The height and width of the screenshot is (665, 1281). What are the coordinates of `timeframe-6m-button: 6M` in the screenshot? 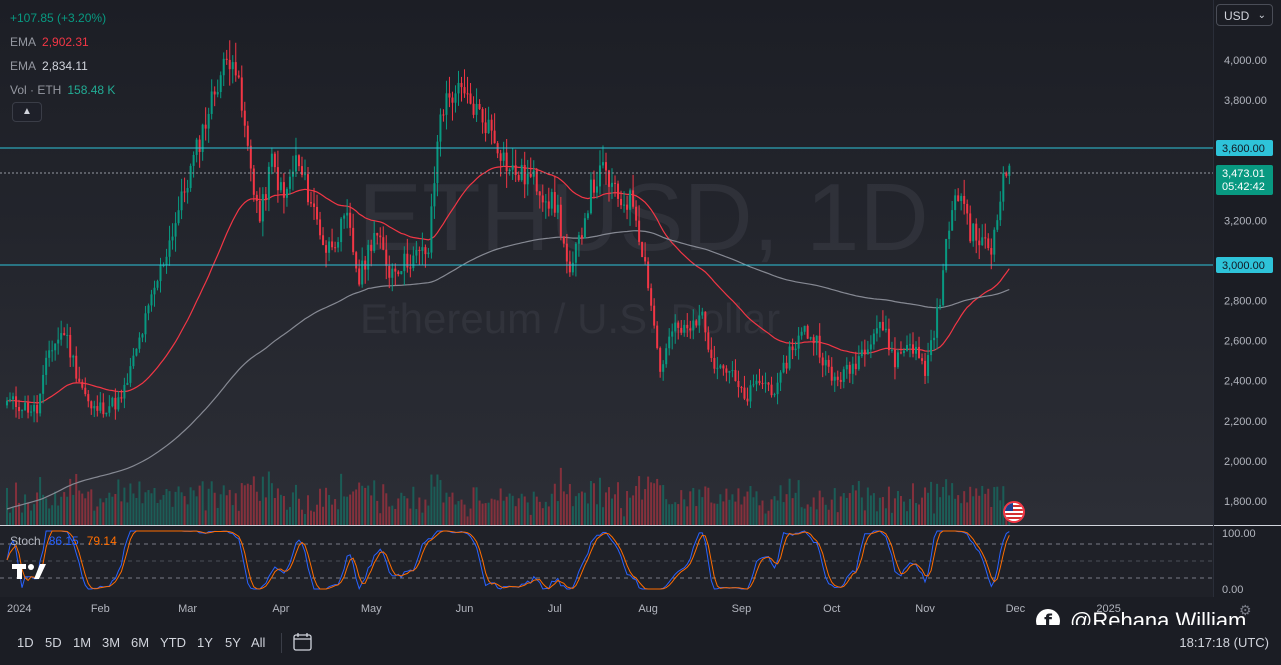 It's located at (140, 642).